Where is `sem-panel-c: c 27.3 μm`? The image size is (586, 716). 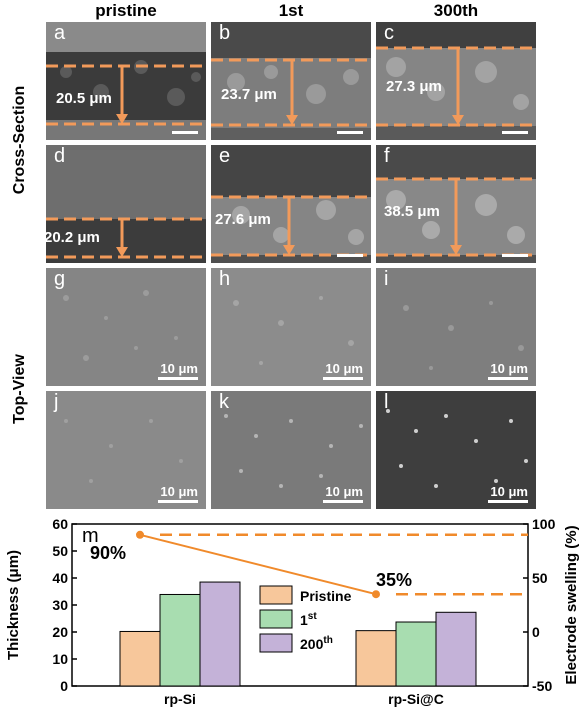
sem-panel-c: c 27.3 μm is located at coordinates (456, 81).